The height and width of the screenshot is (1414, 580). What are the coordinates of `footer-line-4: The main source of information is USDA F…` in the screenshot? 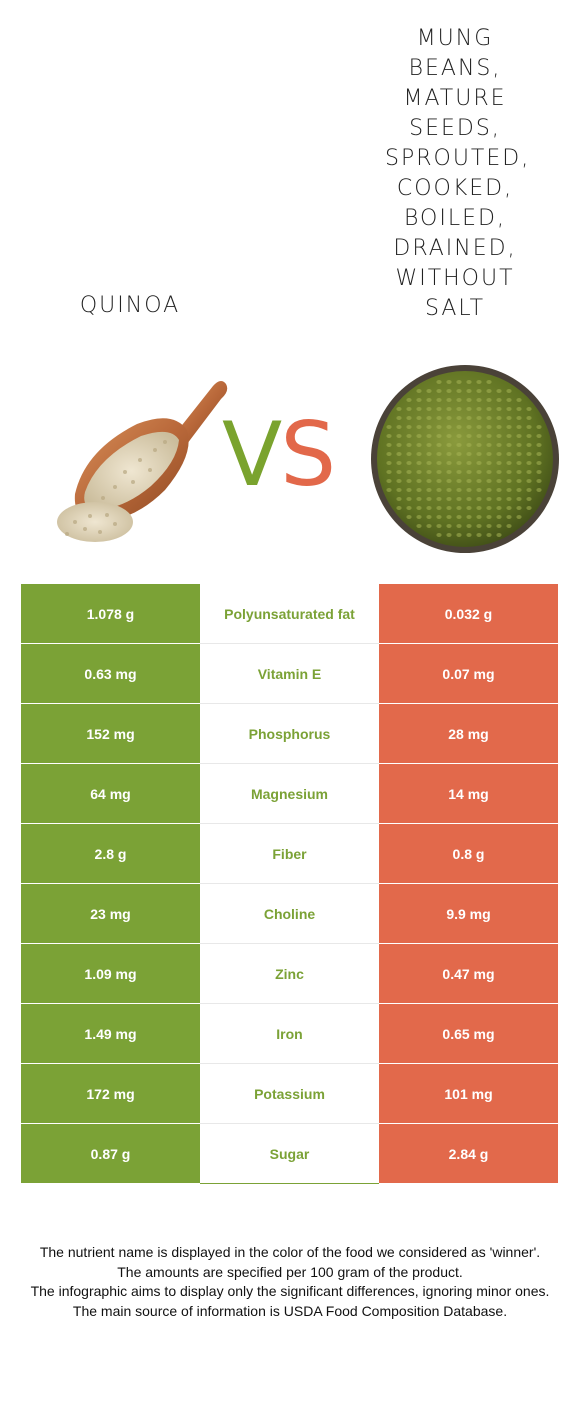 It's located at (290, 1310).